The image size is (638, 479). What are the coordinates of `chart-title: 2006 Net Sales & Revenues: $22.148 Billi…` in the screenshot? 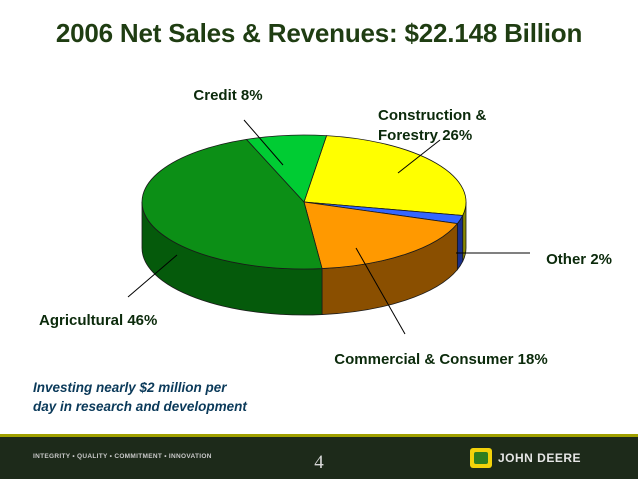 It's located at (319, 33).